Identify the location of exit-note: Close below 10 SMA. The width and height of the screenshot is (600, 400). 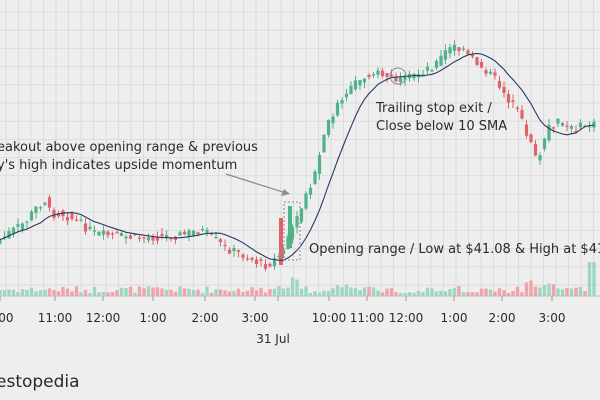
(441, 126).